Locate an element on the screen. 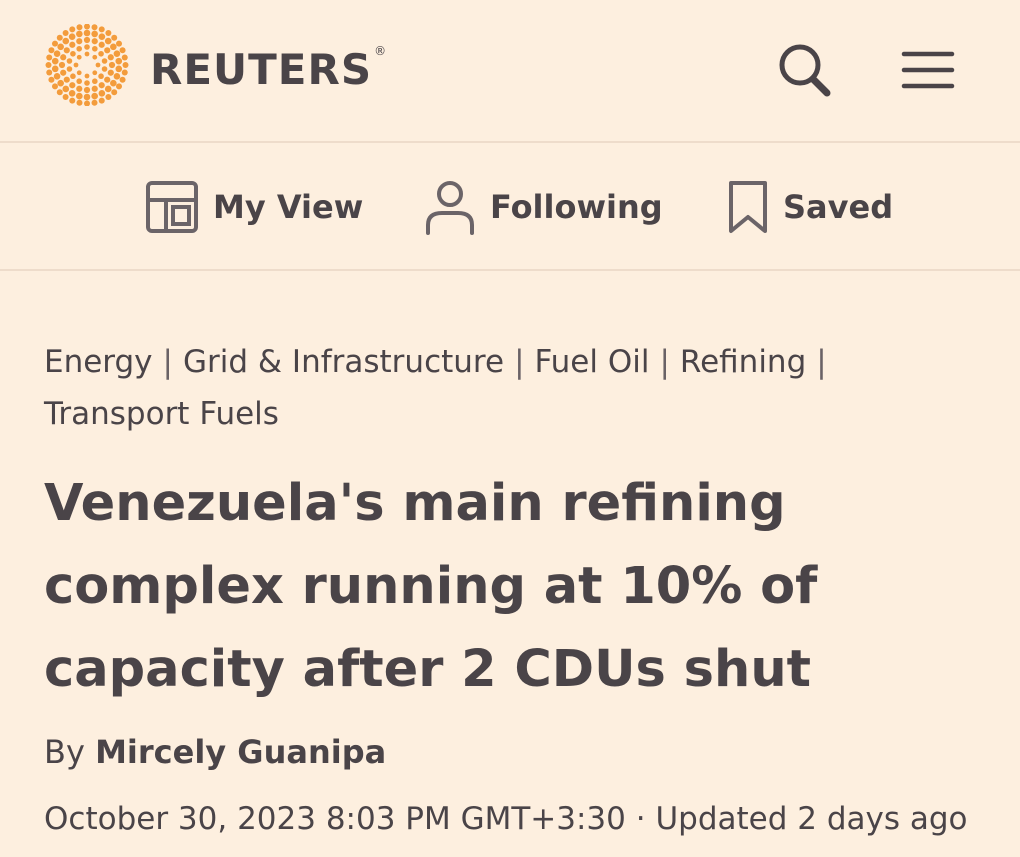  brand-wordmark: REUTERS ® is located at coordinates (268, 67).